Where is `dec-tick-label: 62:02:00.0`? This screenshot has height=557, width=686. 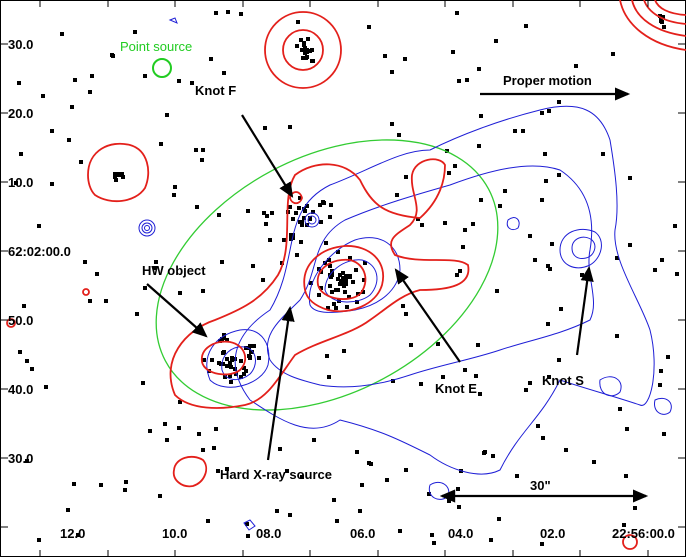 dec-tick-label: 62:02:00.0 is located at coordinates (39, 251).